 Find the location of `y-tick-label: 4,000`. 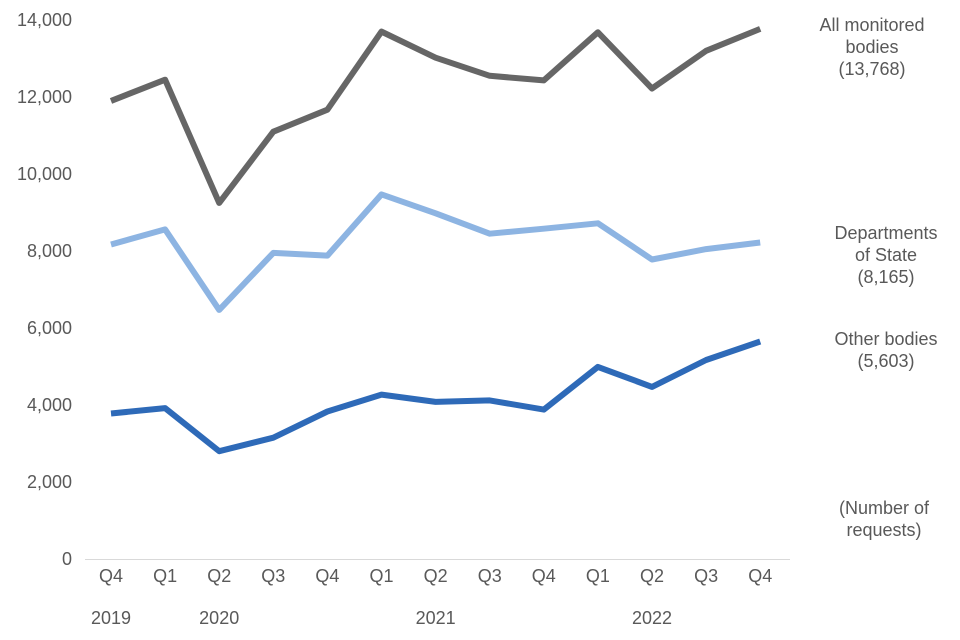

y-tick-label: 4,000 is located at coordinates (49, 405).